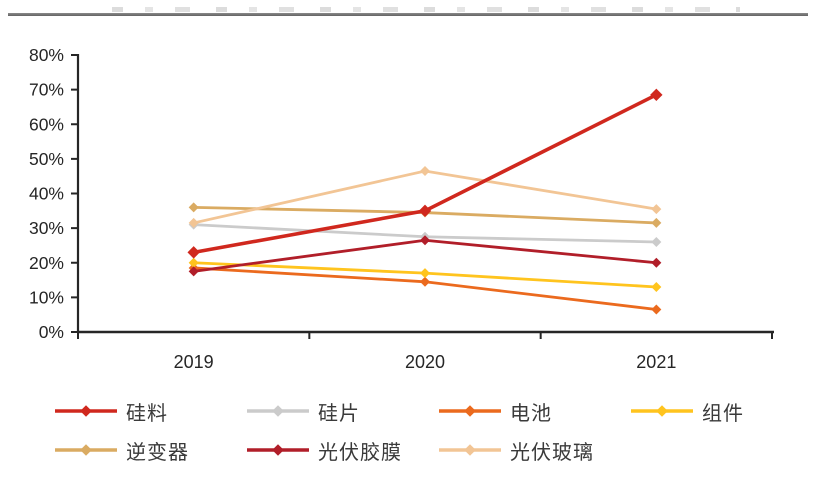 The height and width of the screenshot is (479, 816). What do you see at coordinates (552, 452) in the screenshot?
I see `legend-label-pv-glass: 光伏玻璃` at bounding box center [552, 452].